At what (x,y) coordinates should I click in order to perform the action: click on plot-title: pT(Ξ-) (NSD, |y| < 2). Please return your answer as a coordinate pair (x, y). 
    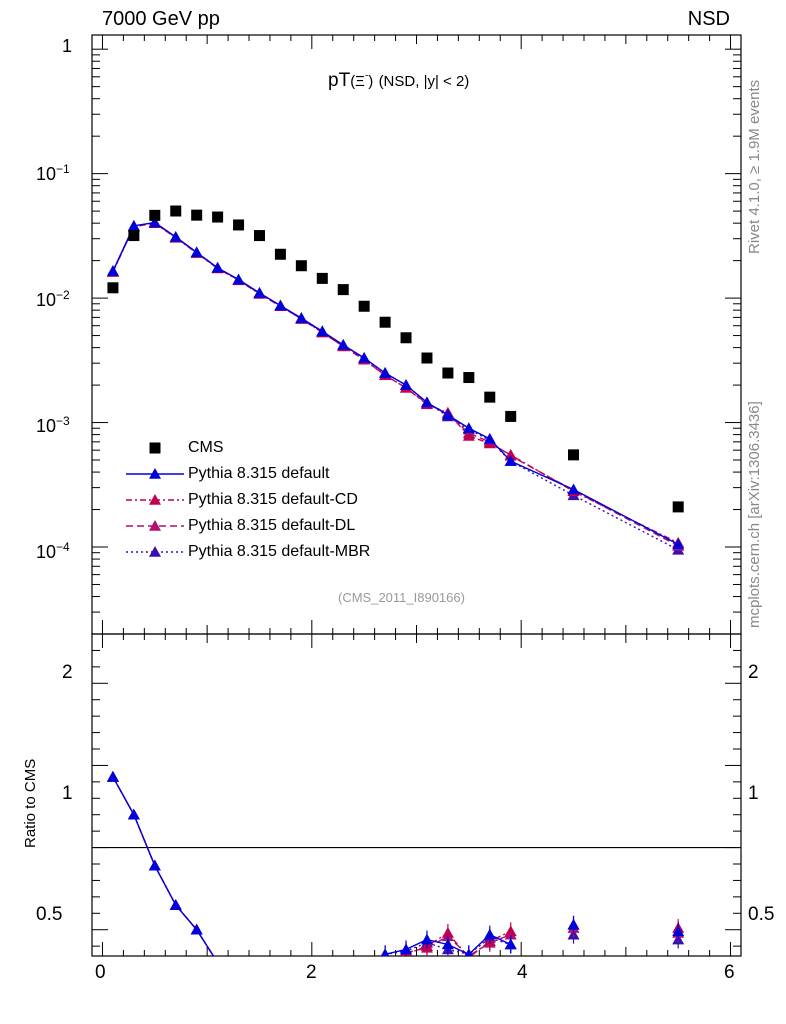
    Looking at the image, I should click on (398, 81).